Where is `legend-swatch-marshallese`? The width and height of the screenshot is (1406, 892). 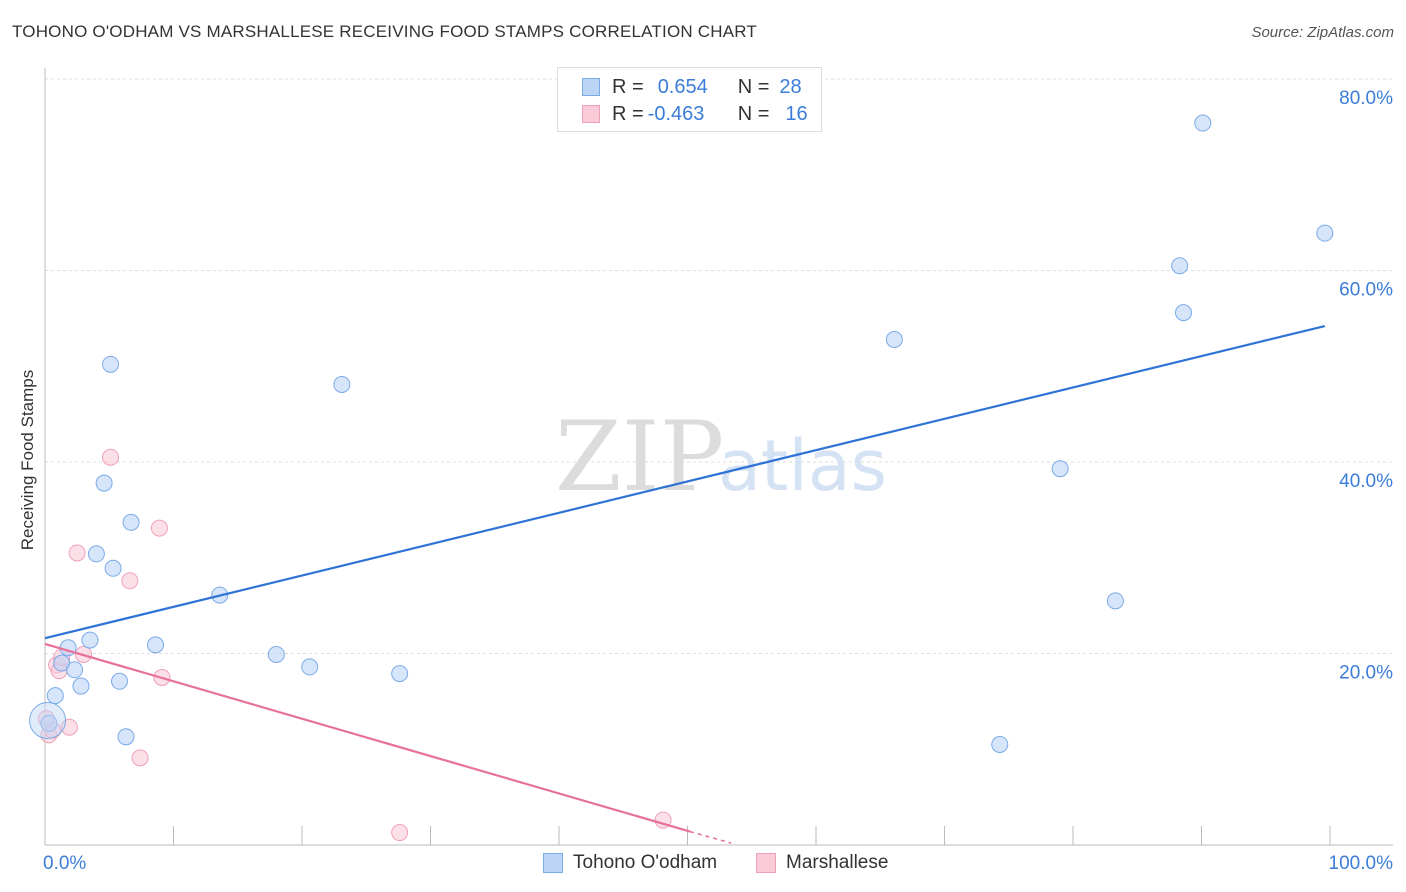 legend-swatch-marshallese is located at coordinates (591, 114).